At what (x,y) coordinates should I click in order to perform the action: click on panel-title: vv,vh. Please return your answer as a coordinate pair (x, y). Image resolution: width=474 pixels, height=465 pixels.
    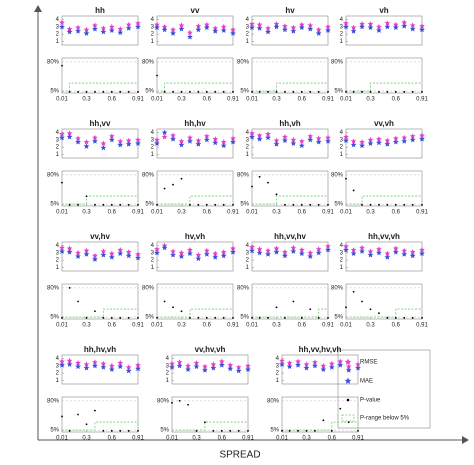
    Looking at the image, I should click on (384, 123).